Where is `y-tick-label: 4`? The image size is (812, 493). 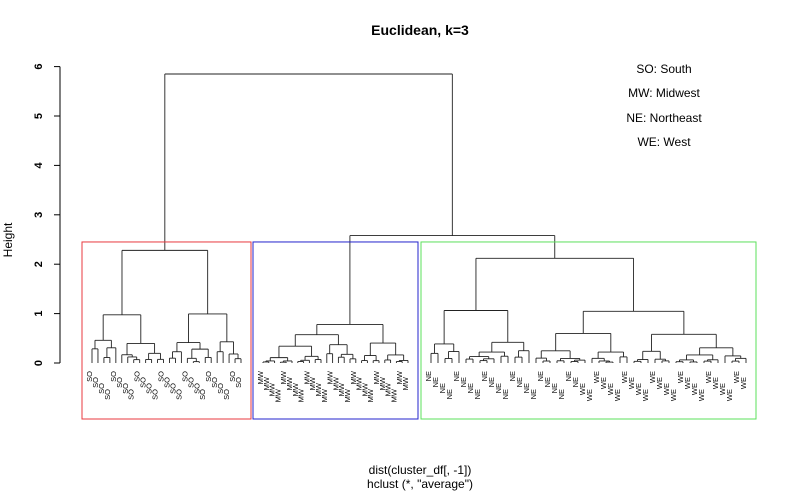
y-tick-label: 4 is located at coordinates (39, 164).